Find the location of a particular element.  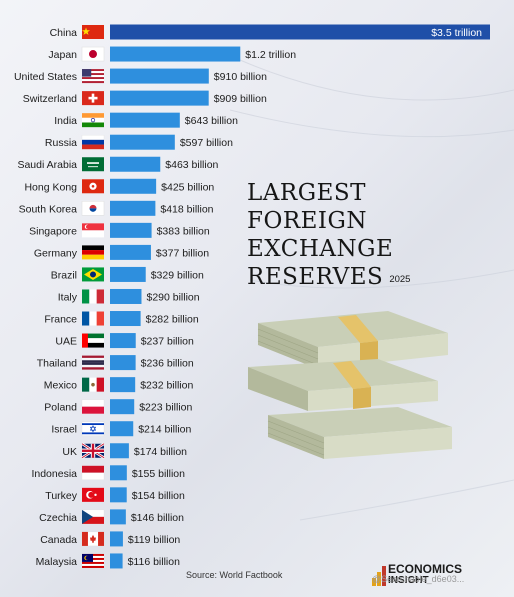

value-label: $146 billion is located at coordinates (157, 518).